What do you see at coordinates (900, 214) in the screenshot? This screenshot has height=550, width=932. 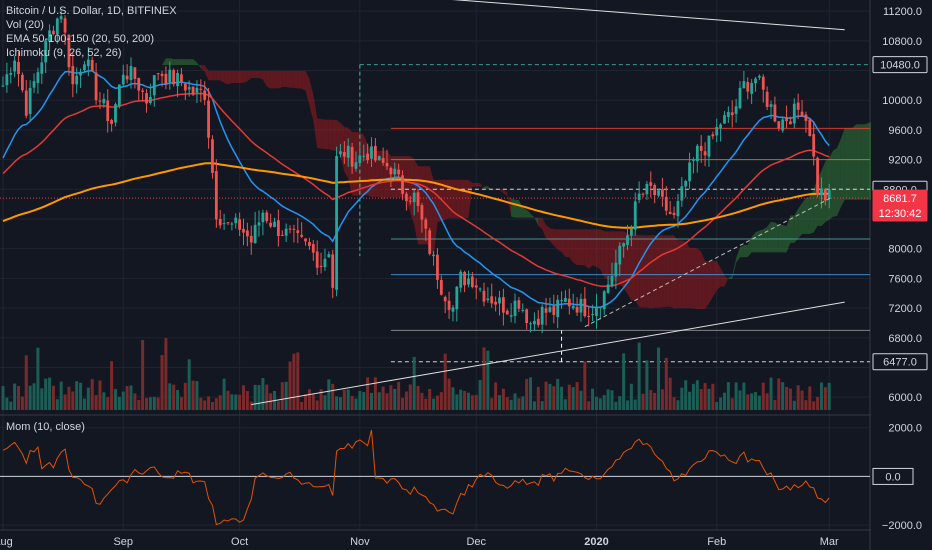 I see `price-label-text: 12:30:42` at bounding box center [900, 214].